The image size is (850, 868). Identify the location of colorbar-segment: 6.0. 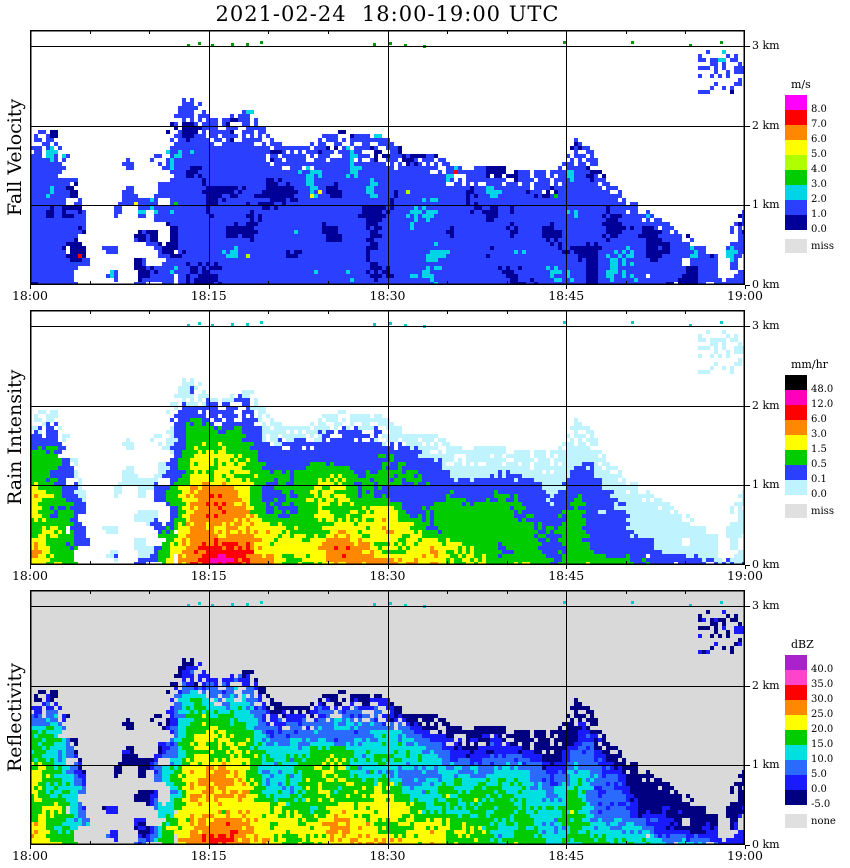
(806, 135).